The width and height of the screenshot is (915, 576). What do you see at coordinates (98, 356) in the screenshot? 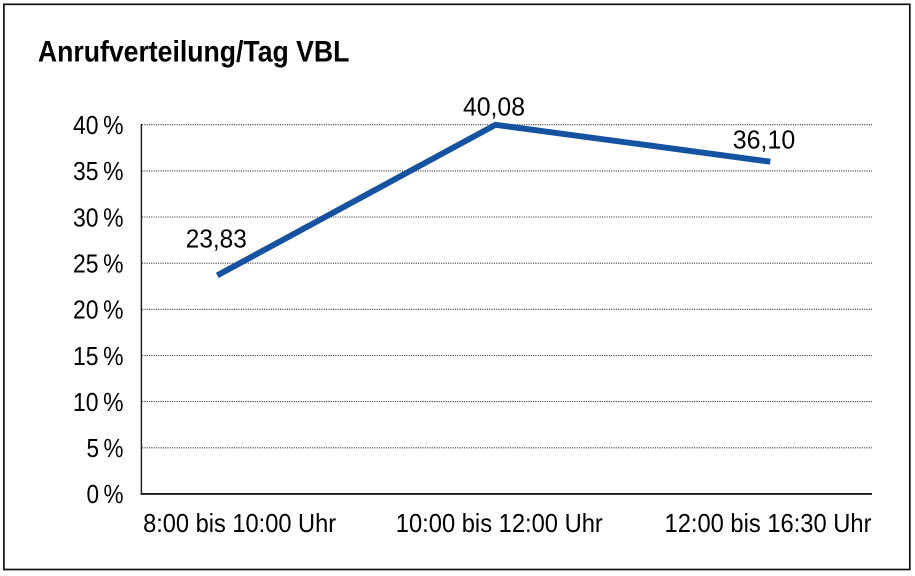
I see `svg-text: 15 %` at bounding box center [98, 356].